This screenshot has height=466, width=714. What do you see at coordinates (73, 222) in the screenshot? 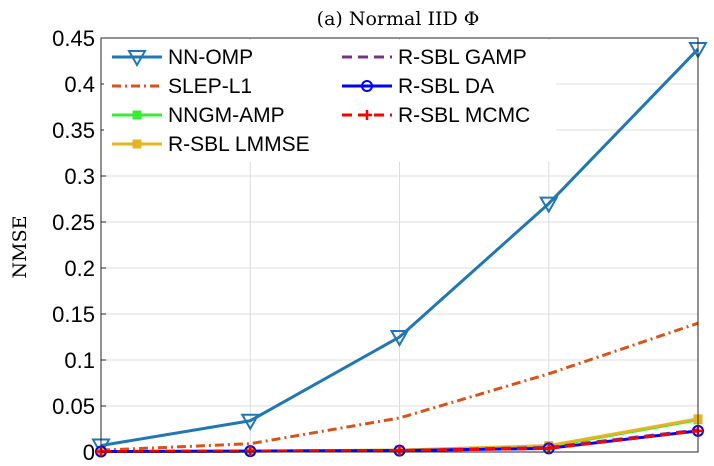
I see `y-tick-label-5: 0.25` at bounding box center [73, 222].